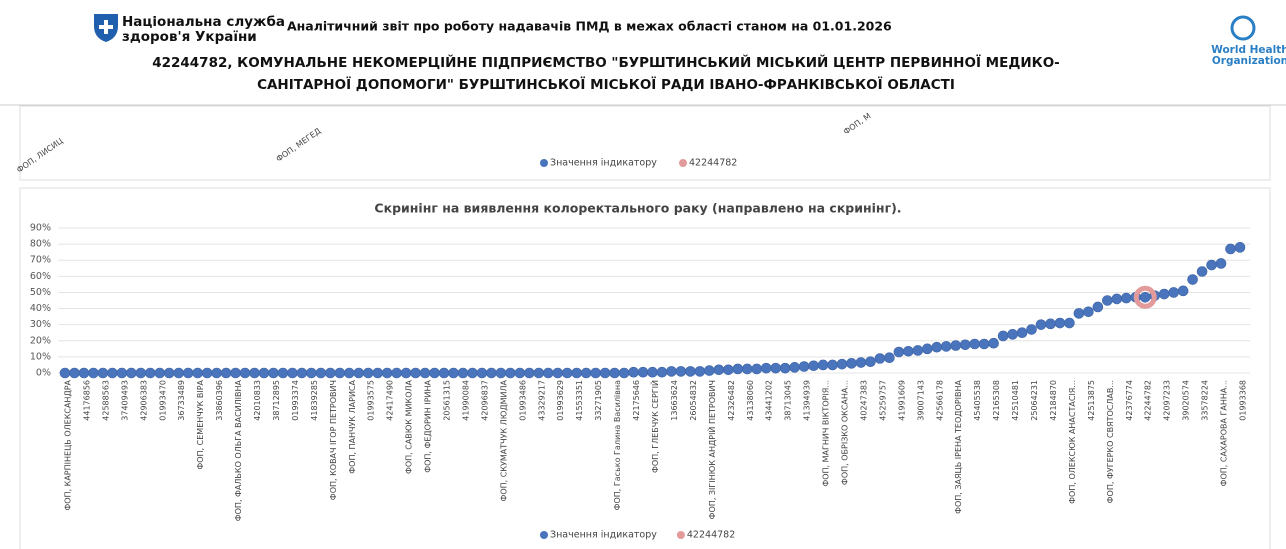 The width and height of the screenshot is (1286, 549). I want to click on x-tick-label: 42513875, so click(1091, 400).